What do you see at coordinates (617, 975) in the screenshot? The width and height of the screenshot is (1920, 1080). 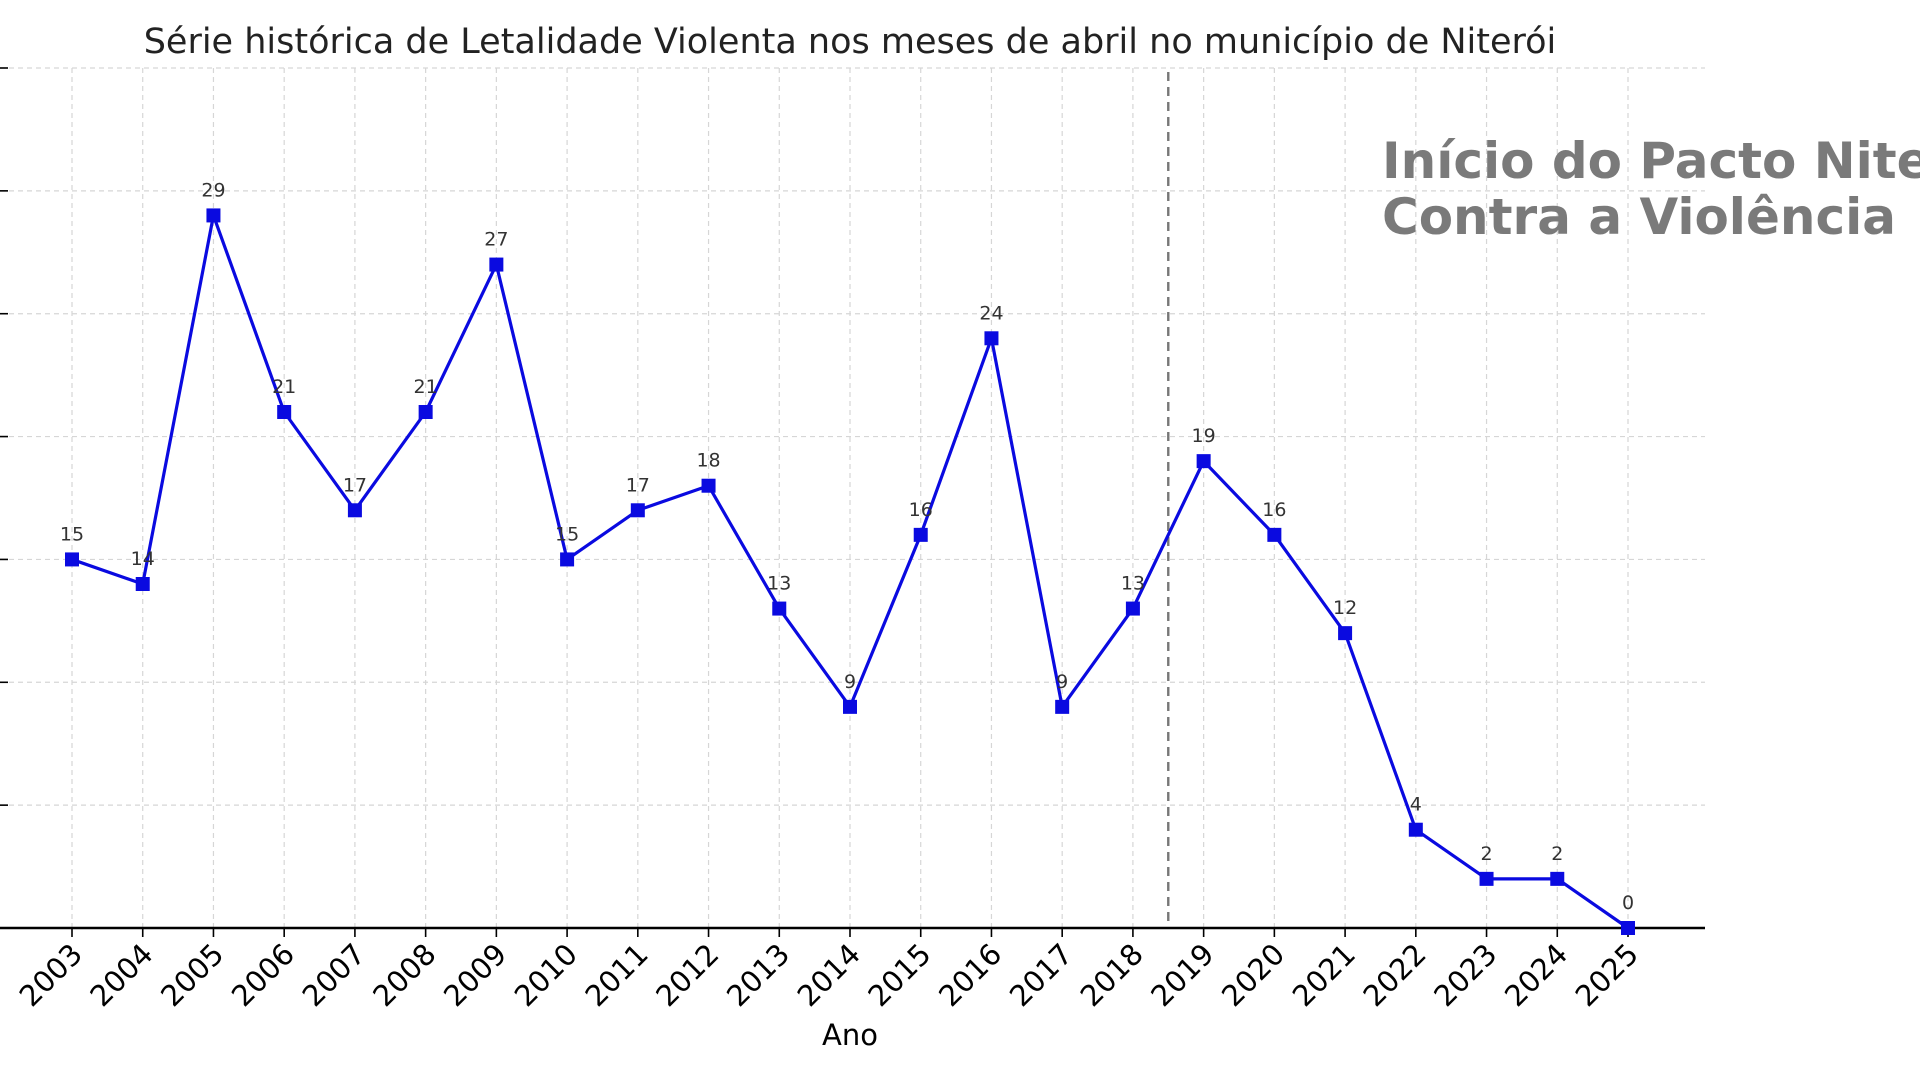 I see `x-tick-label: 2011` at bounding box center [617, 975].